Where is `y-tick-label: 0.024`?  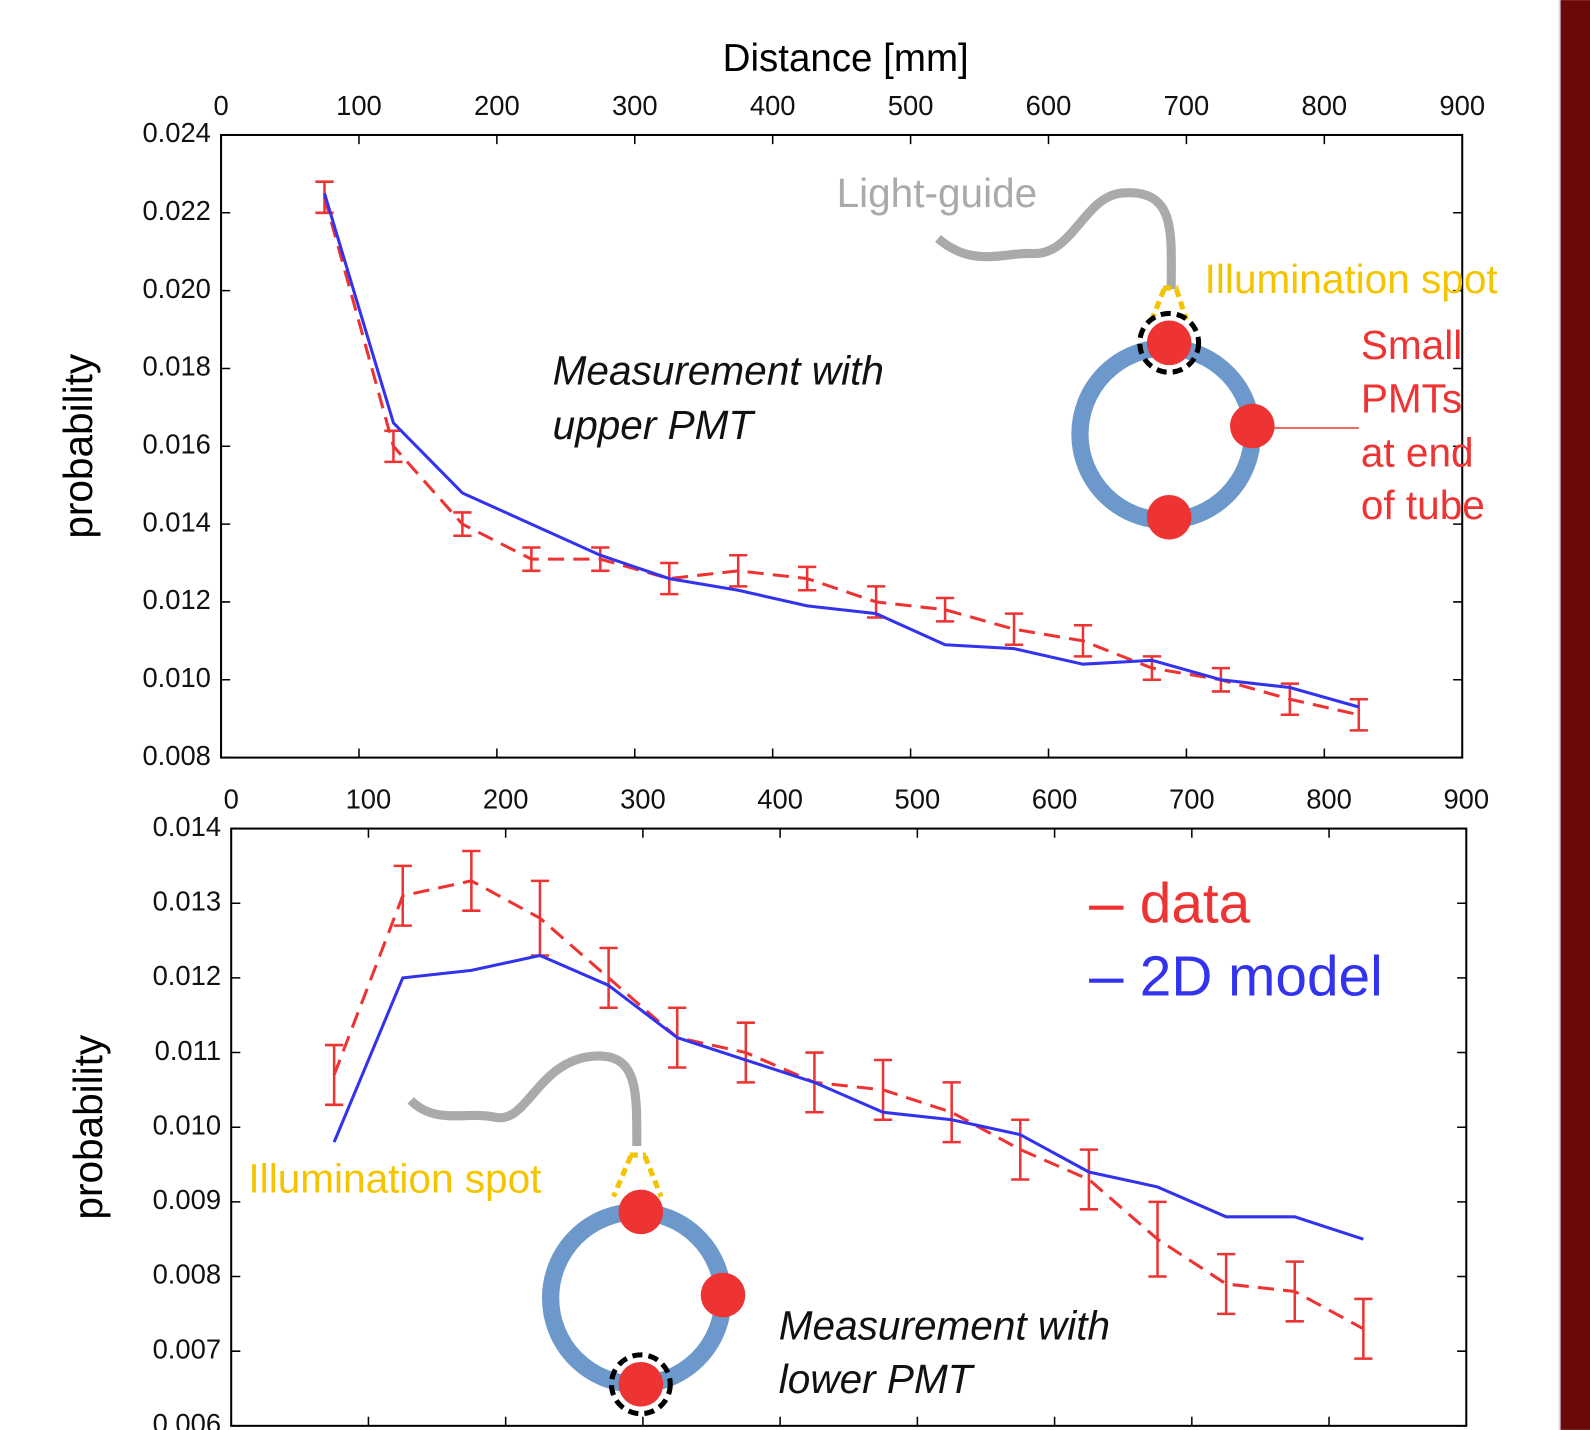 y-tick-label: 0.024 is located at coordinates (176, 132).